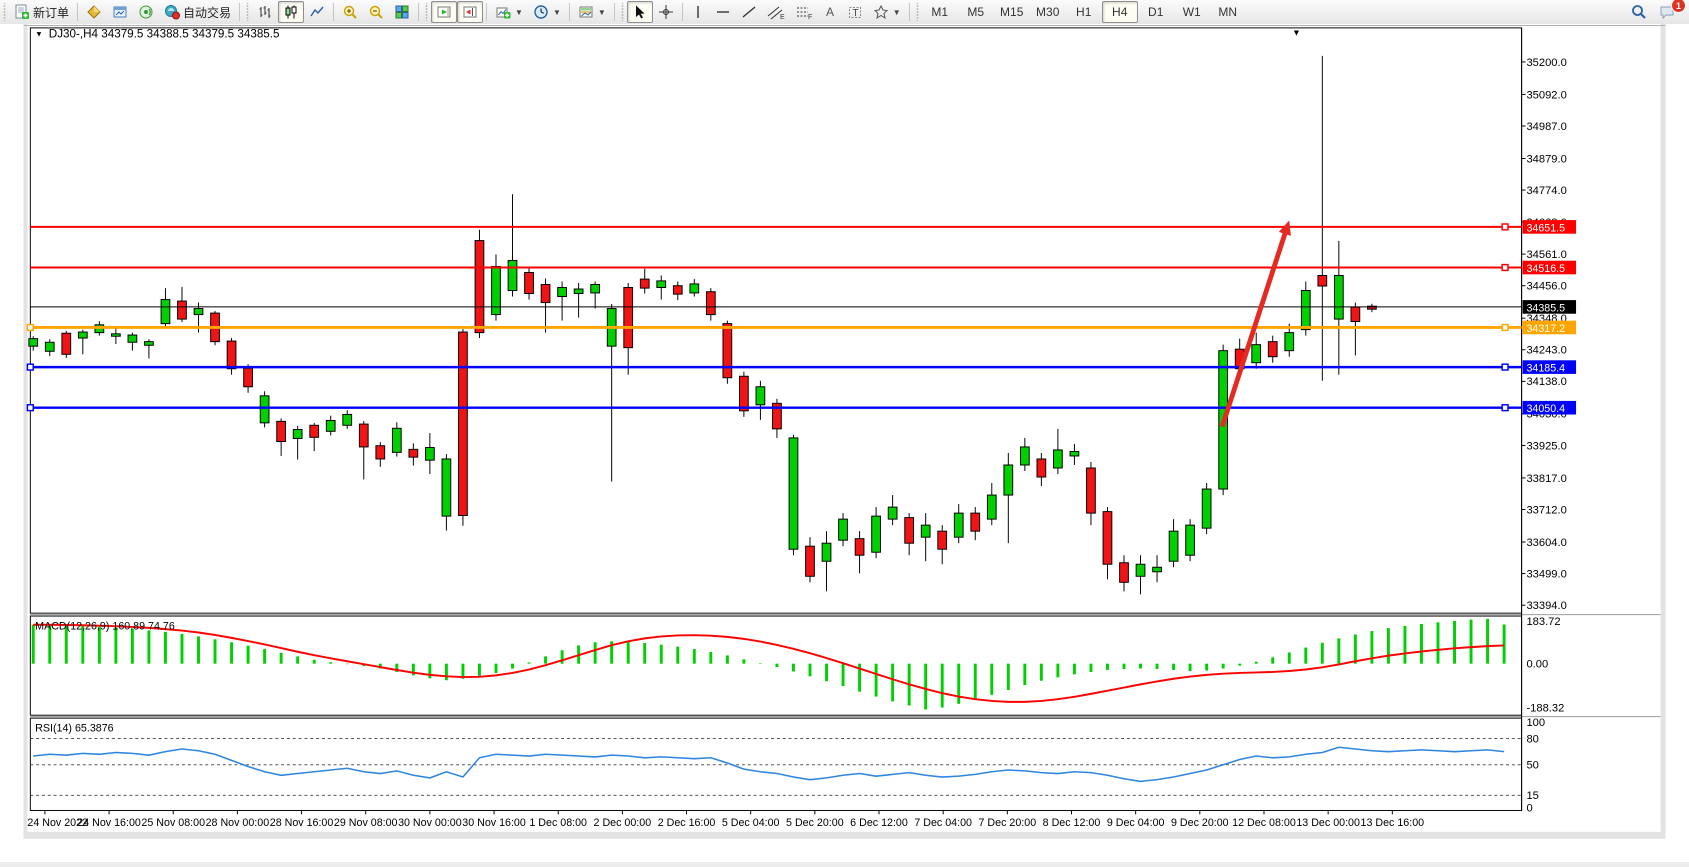 This screenshot has height=867, width=1689. Describe the element at coordinates (1328, 823) in the screenshot. I see `time-tick-label: 13 Dec 00:00` at that location.